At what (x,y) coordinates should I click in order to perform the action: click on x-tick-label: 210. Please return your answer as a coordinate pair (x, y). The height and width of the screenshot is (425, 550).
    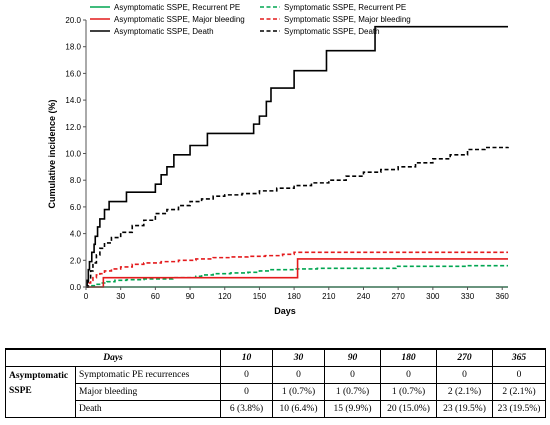
    Looking at the image, I should click on (329, 296).